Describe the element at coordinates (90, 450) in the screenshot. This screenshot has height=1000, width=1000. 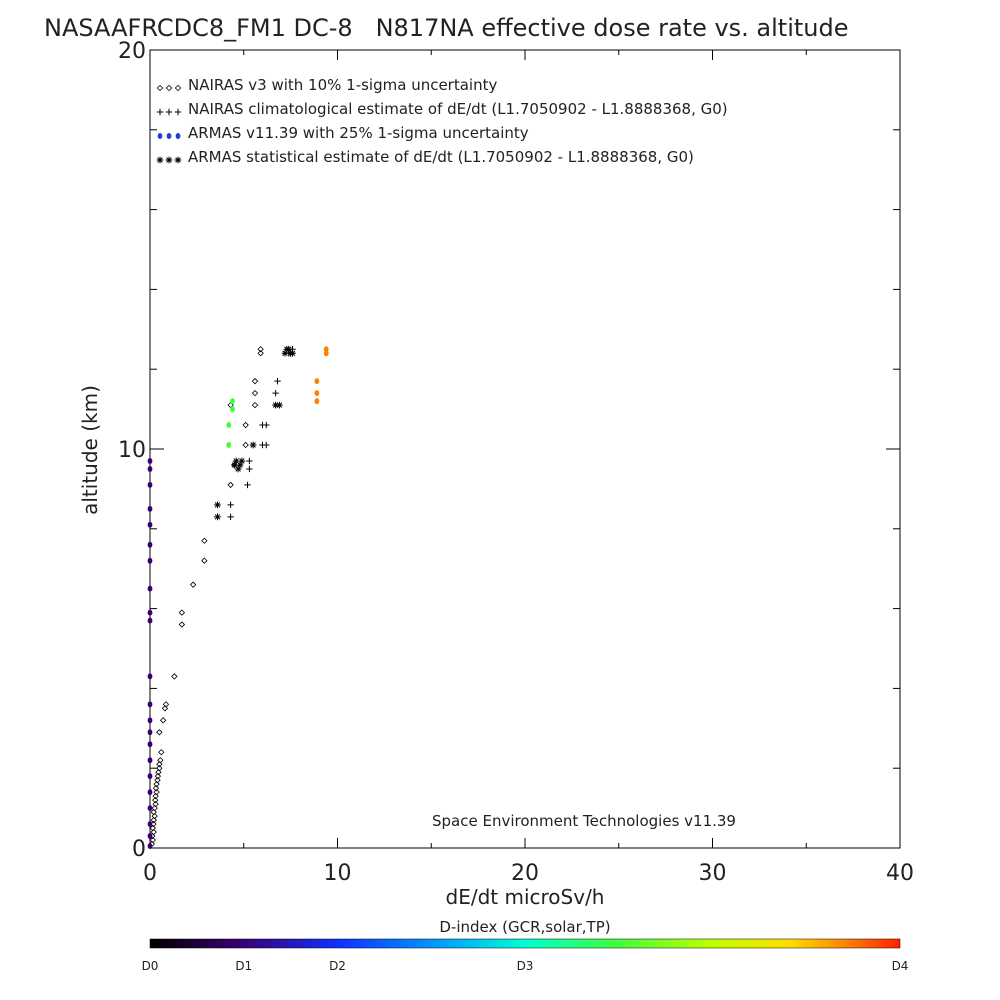
I see `y-axis-label: altitude (km)` at that location.